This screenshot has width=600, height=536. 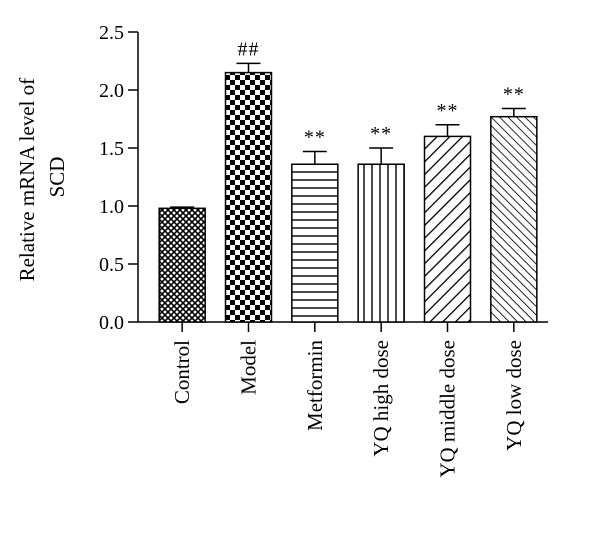 What do you see at coordinates (111, 91) in the screenshot?
I see `y-tick-label: 2.0` at bounding box center [111, 91].